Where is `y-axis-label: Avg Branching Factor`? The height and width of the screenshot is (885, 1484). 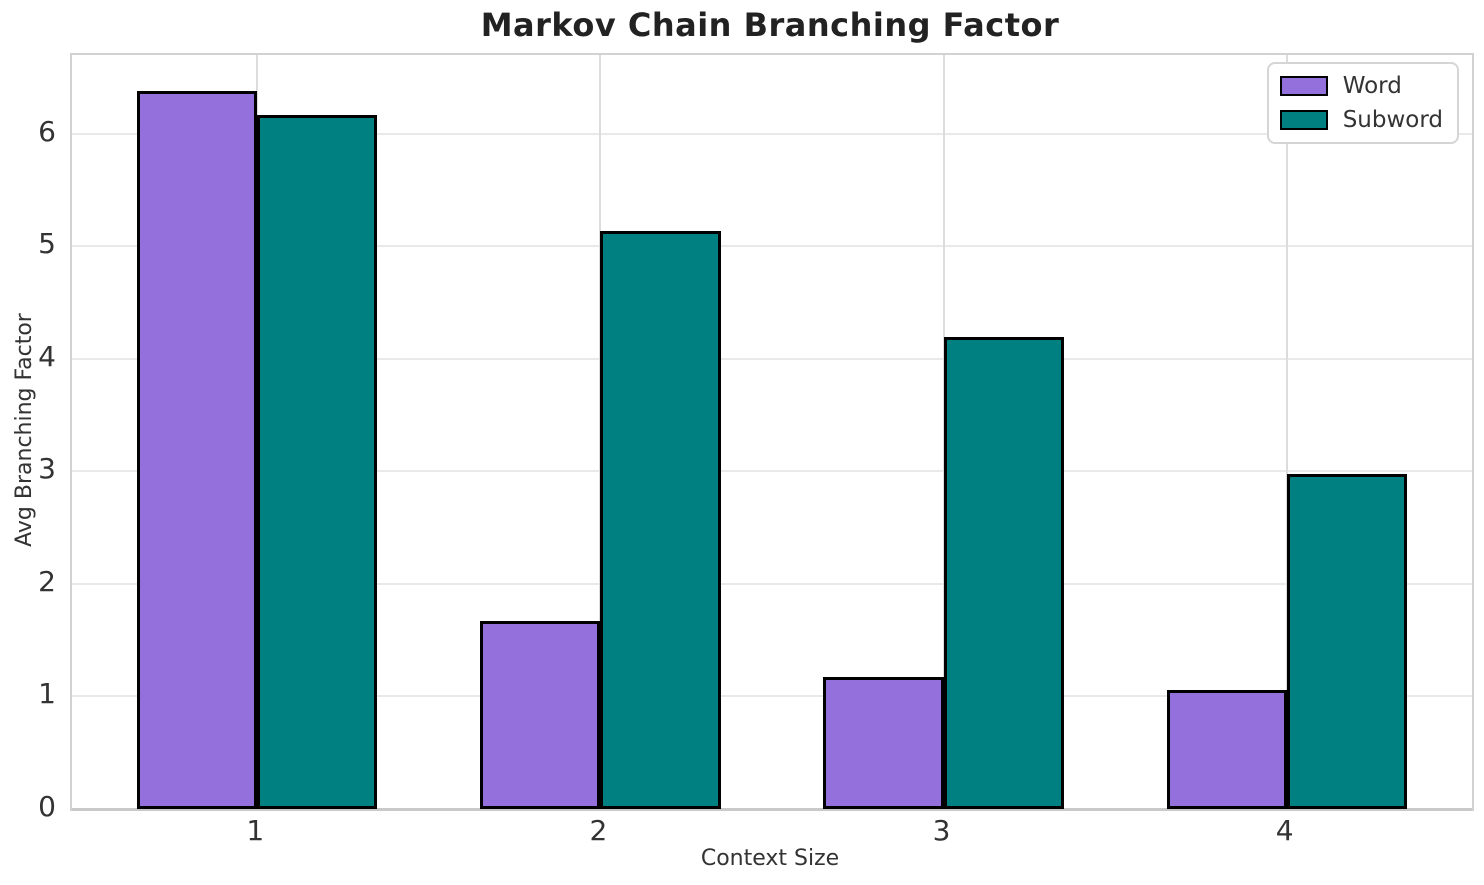 y-axis-label: Avg Branching Factor is located at coordinates (24, 430).